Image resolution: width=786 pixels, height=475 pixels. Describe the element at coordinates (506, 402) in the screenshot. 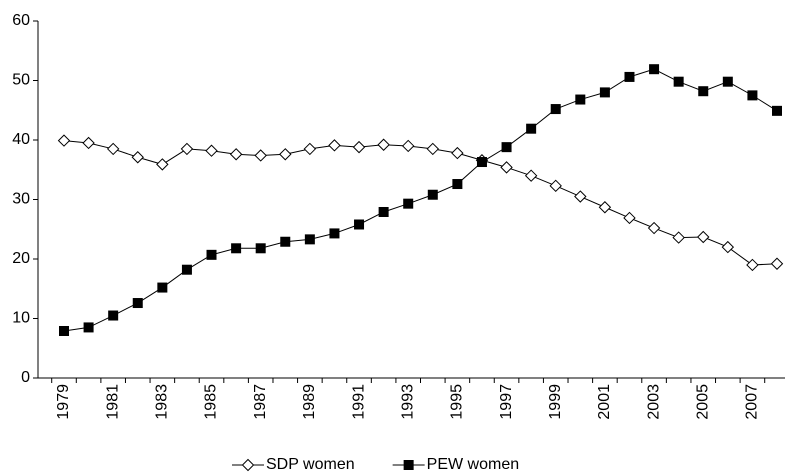

I see `x-tick-label: 1997` at that location.